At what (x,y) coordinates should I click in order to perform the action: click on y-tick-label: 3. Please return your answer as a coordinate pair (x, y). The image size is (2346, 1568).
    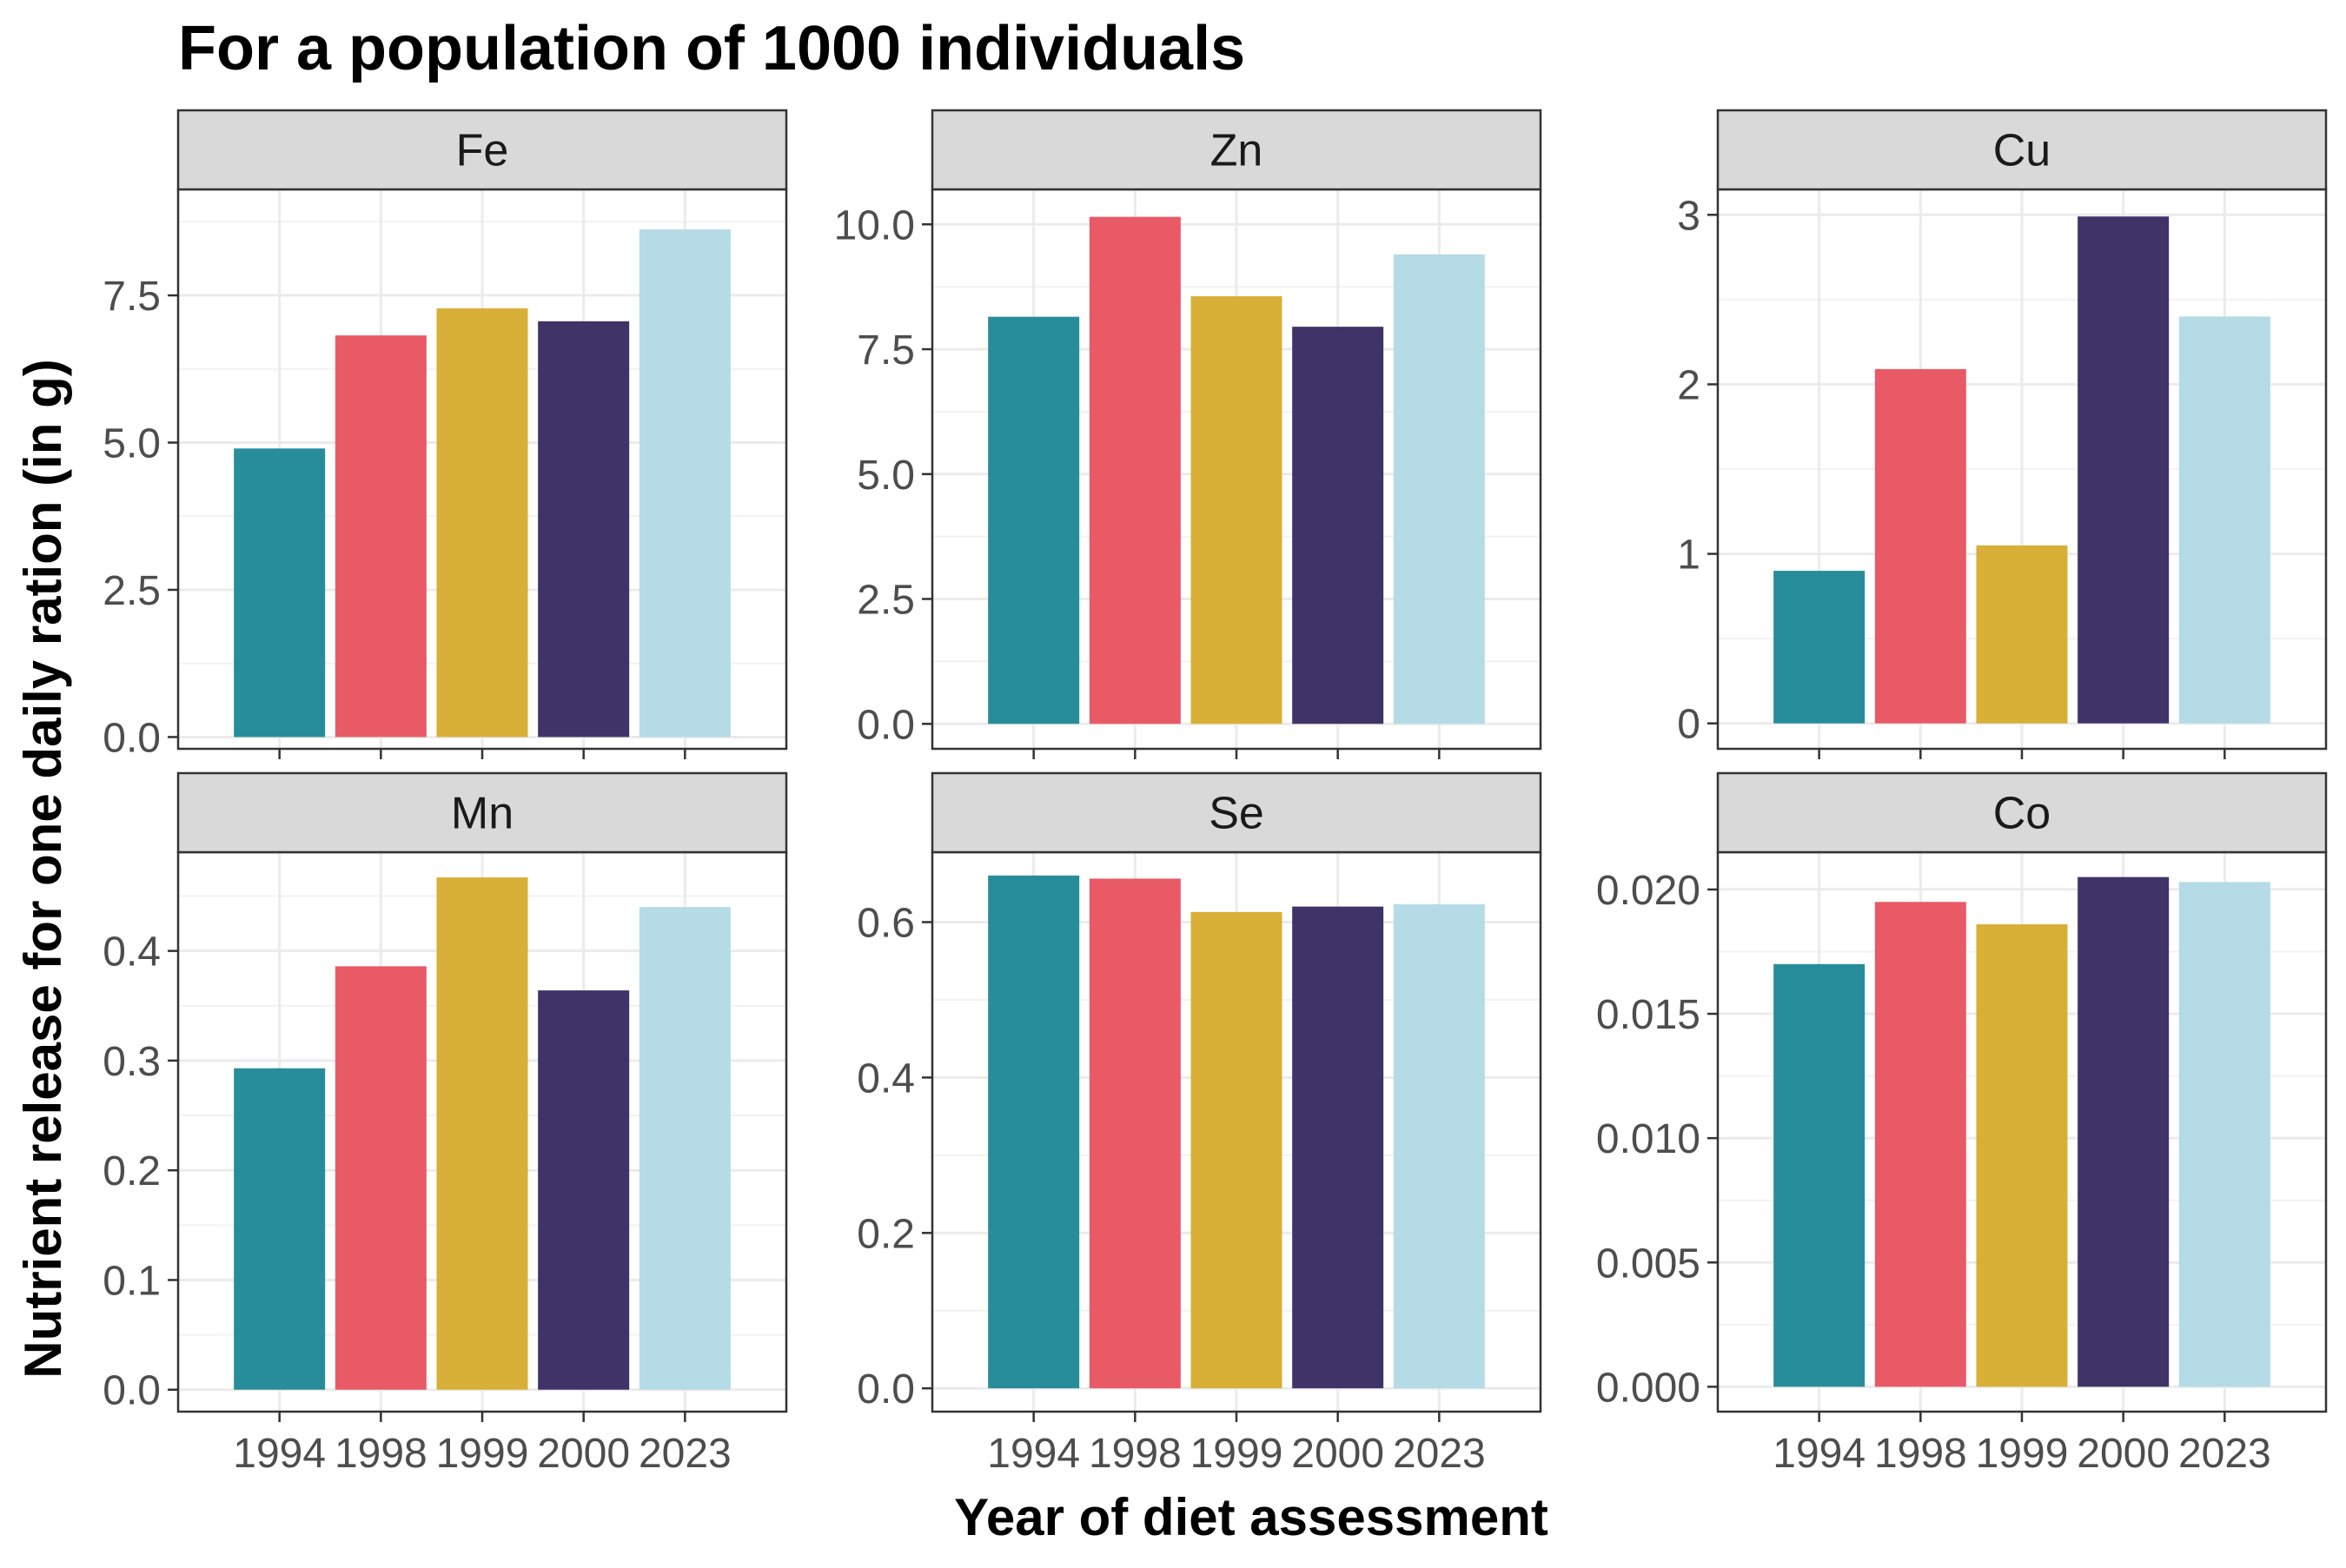
    Looking at the image, I should click on (1689, 216).